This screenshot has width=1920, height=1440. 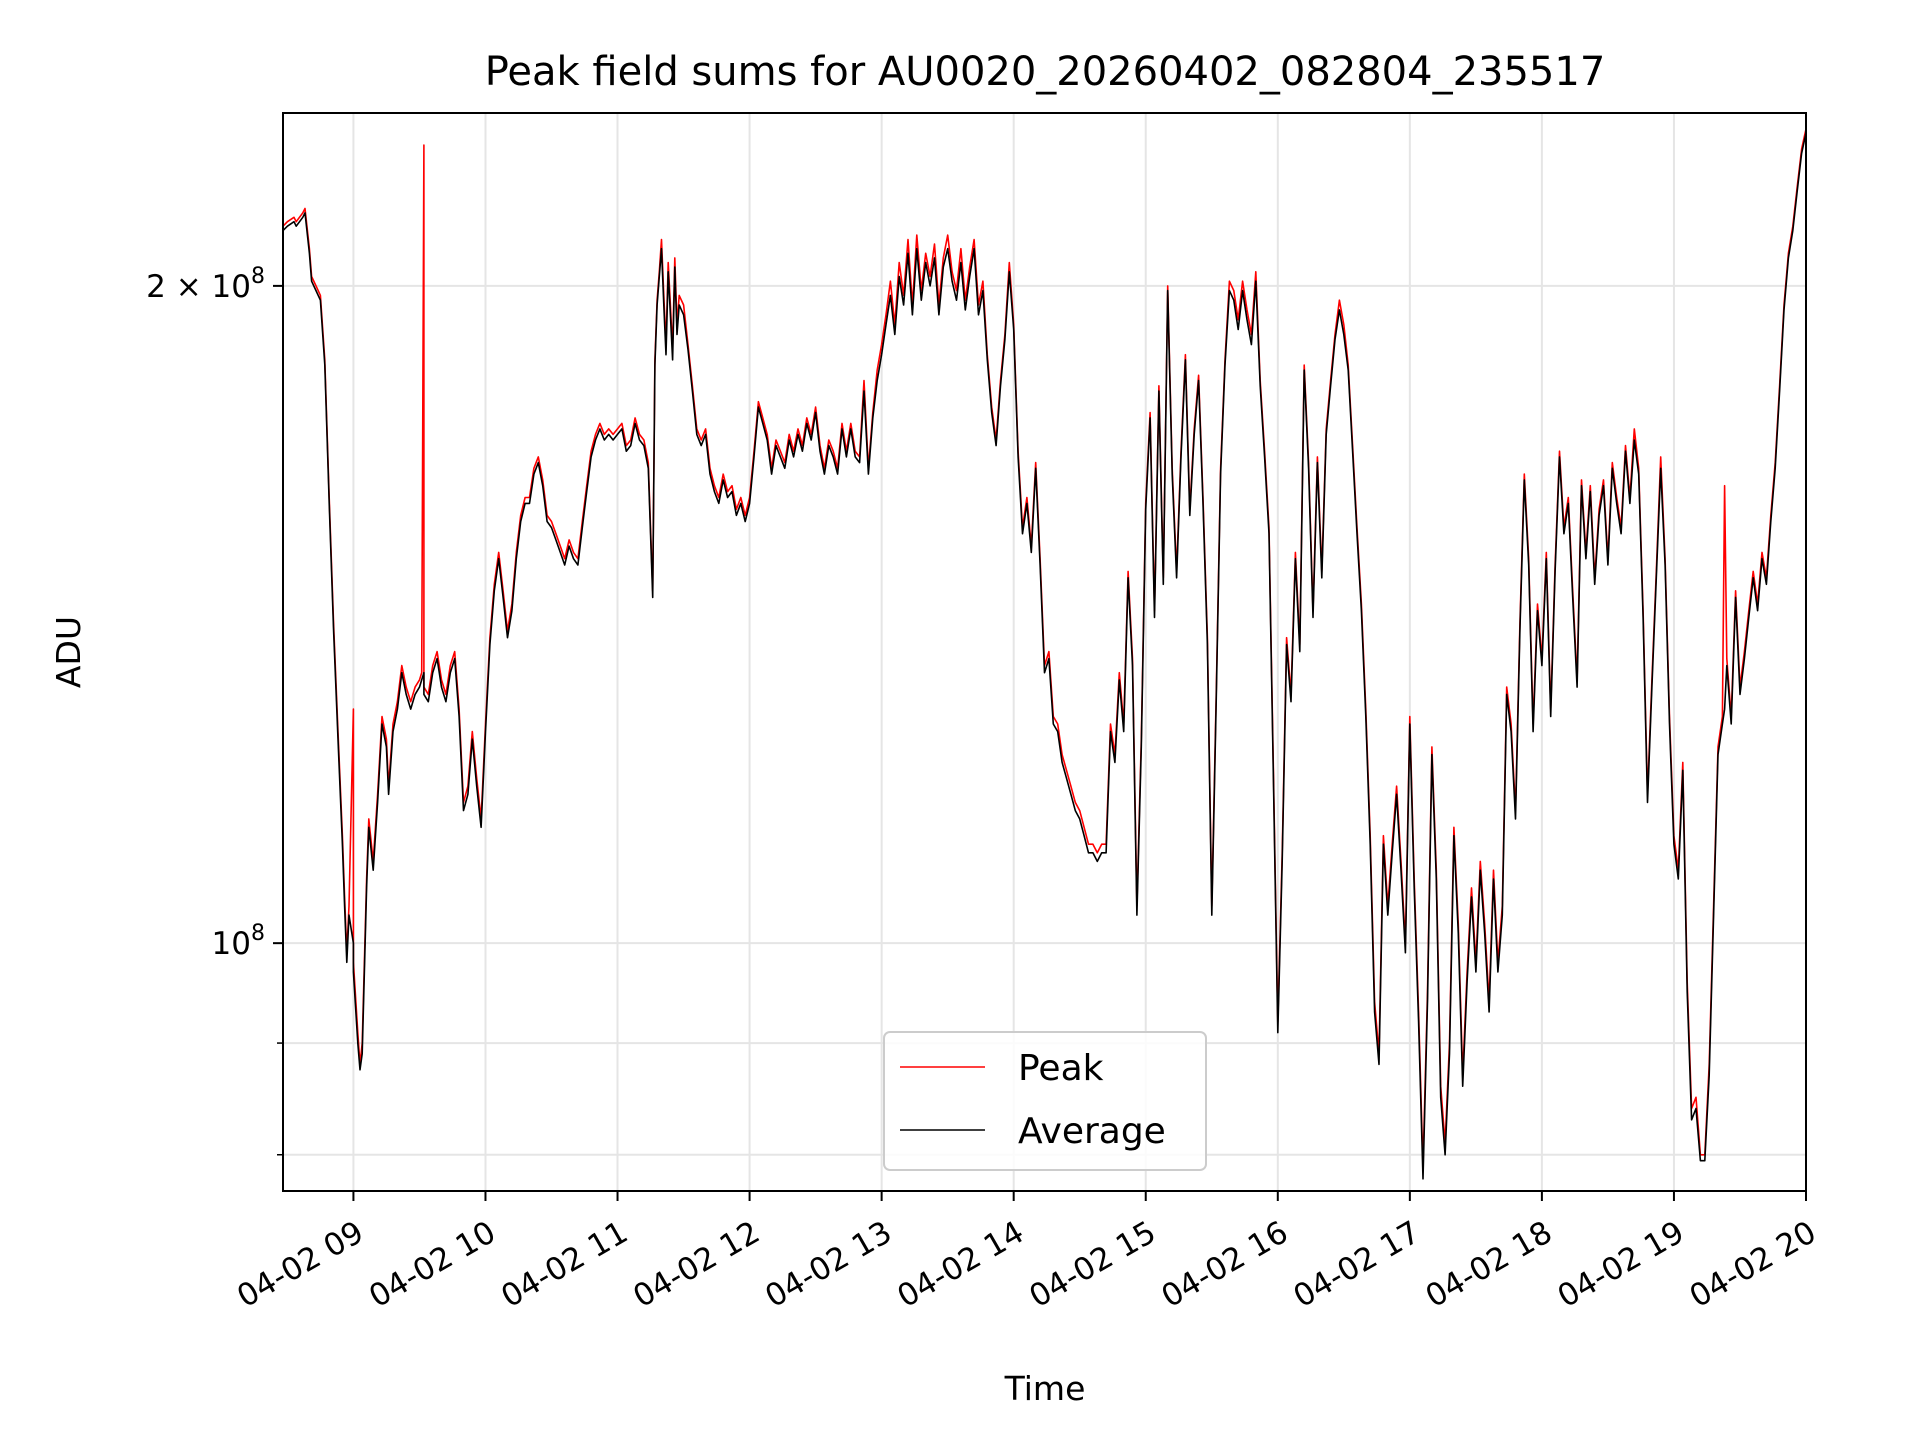 I want to click on y-tick-label: 108, so click(x=238, y=941).